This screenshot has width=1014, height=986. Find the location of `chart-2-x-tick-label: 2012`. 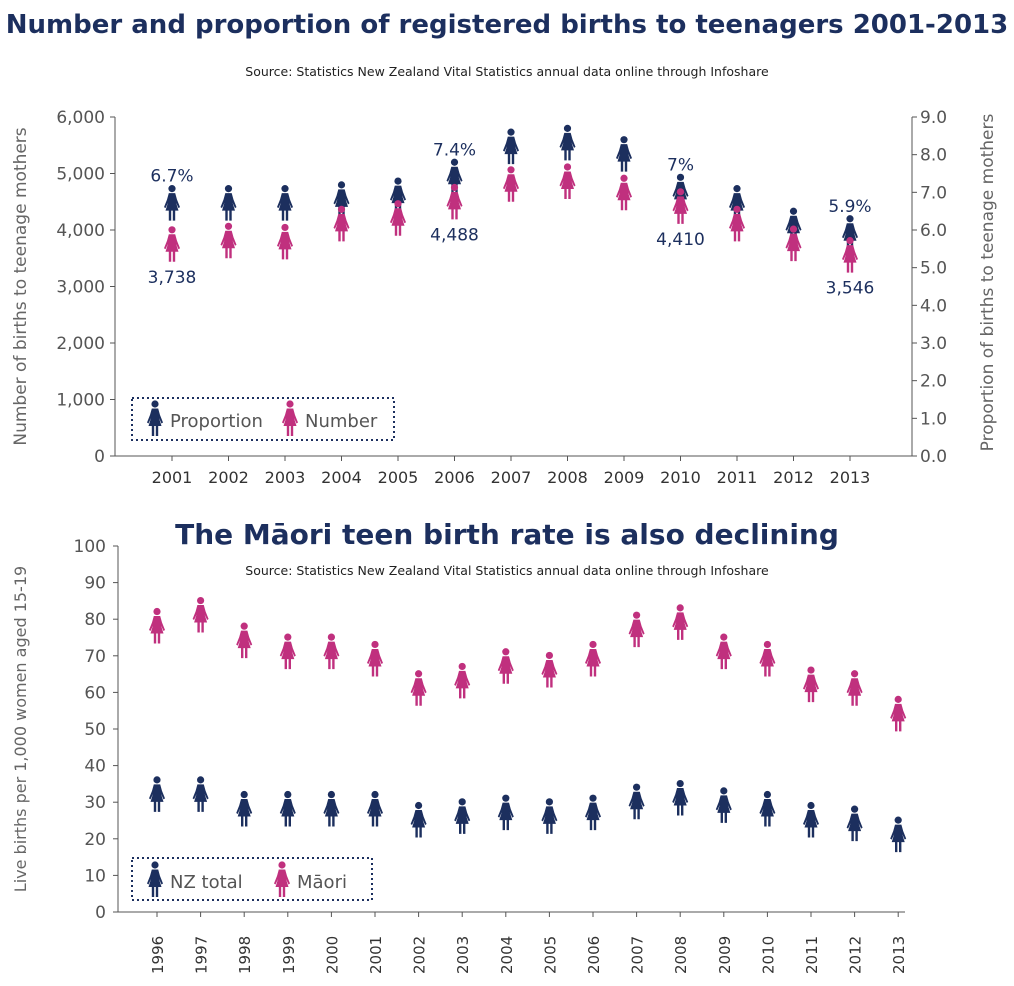

chart-2-x-tick-label: 2012 is located at coordinates (856, 955).